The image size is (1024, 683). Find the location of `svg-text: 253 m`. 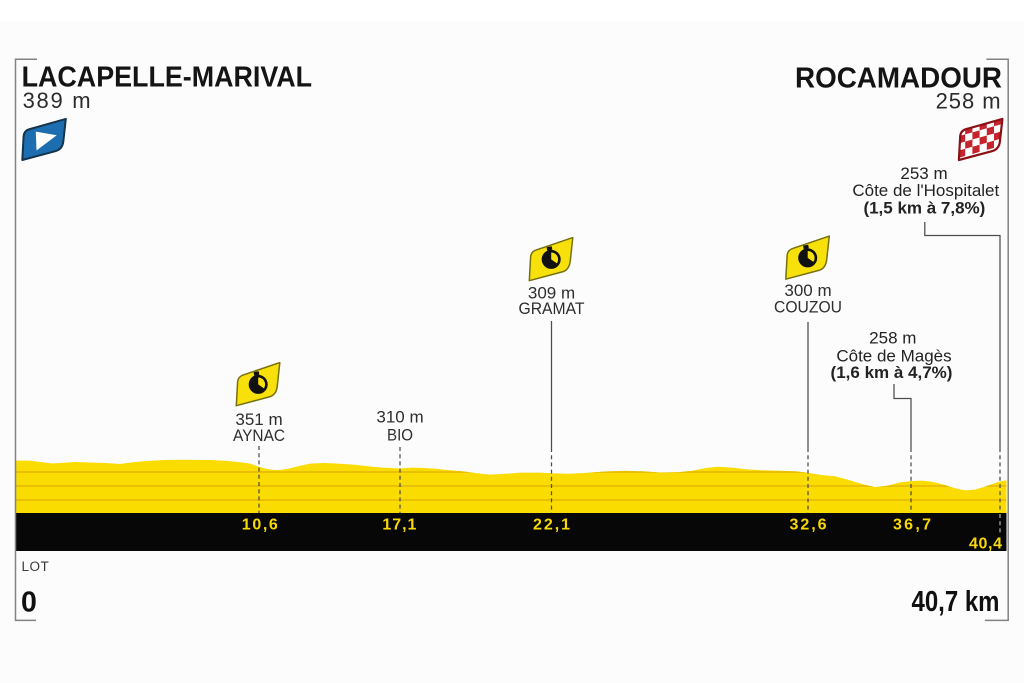

svg-text: 253 m is located at coordinates (923, 173).